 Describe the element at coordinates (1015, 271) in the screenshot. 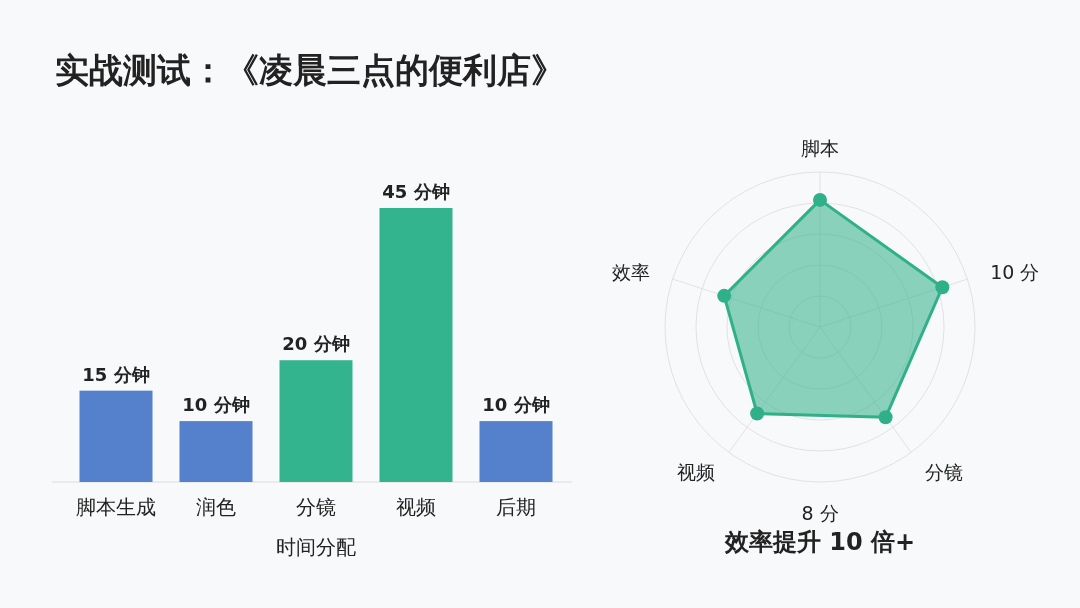

I see `spoke-label: 10 分` at that location.